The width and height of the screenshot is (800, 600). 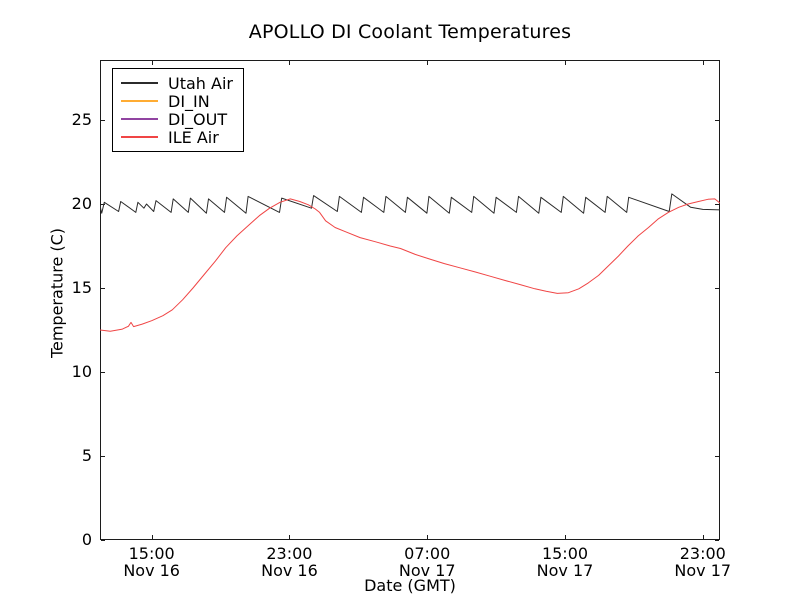 I want to click on legend-item-di-in: DI_IN, so click(x=177, y=101).